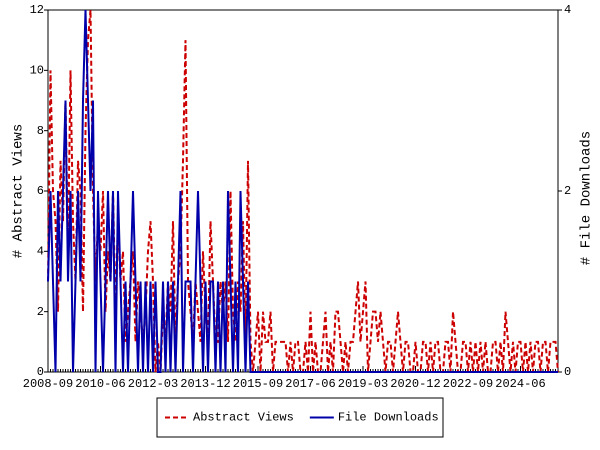 Image resolution: width=600 pixels, height=450 pixels. What do you see at coordinates (48, 384) in the screenshot?
I see `x-tick-label: 2008-09` at bounding box center [48, 384].